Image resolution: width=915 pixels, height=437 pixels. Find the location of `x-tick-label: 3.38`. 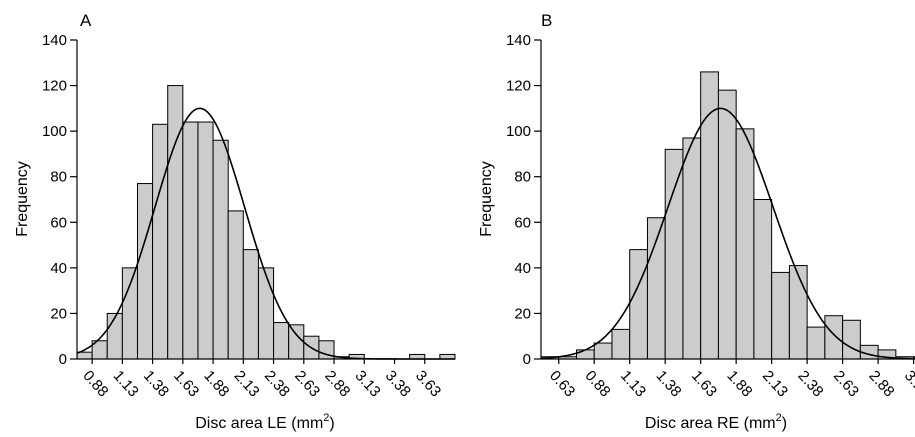

x-tick-label: 3.38 is located at coordinates (398, 383).